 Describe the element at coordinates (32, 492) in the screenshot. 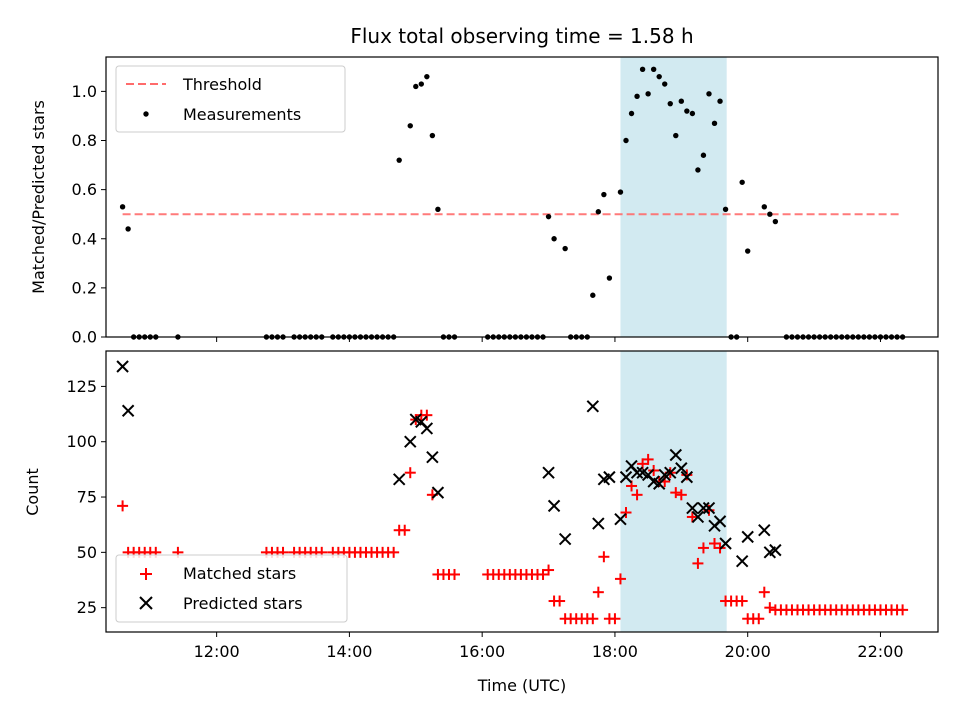

I see `bottom-y-axis-label: Count` at that location.